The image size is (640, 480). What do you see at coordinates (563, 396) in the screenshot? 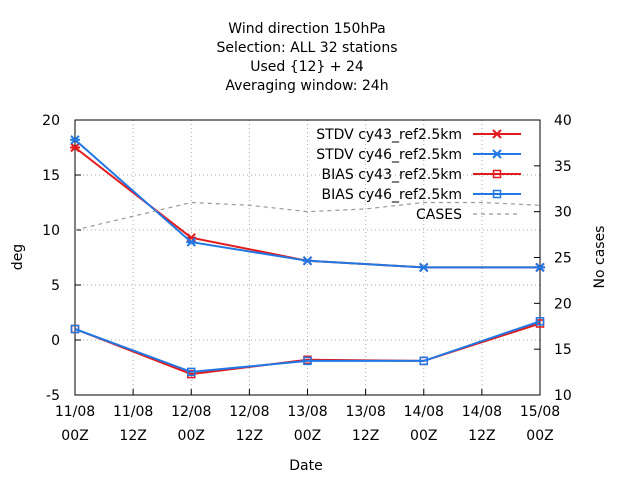
I see `y2-tick-label: 10` at bounding box center [563, 396].